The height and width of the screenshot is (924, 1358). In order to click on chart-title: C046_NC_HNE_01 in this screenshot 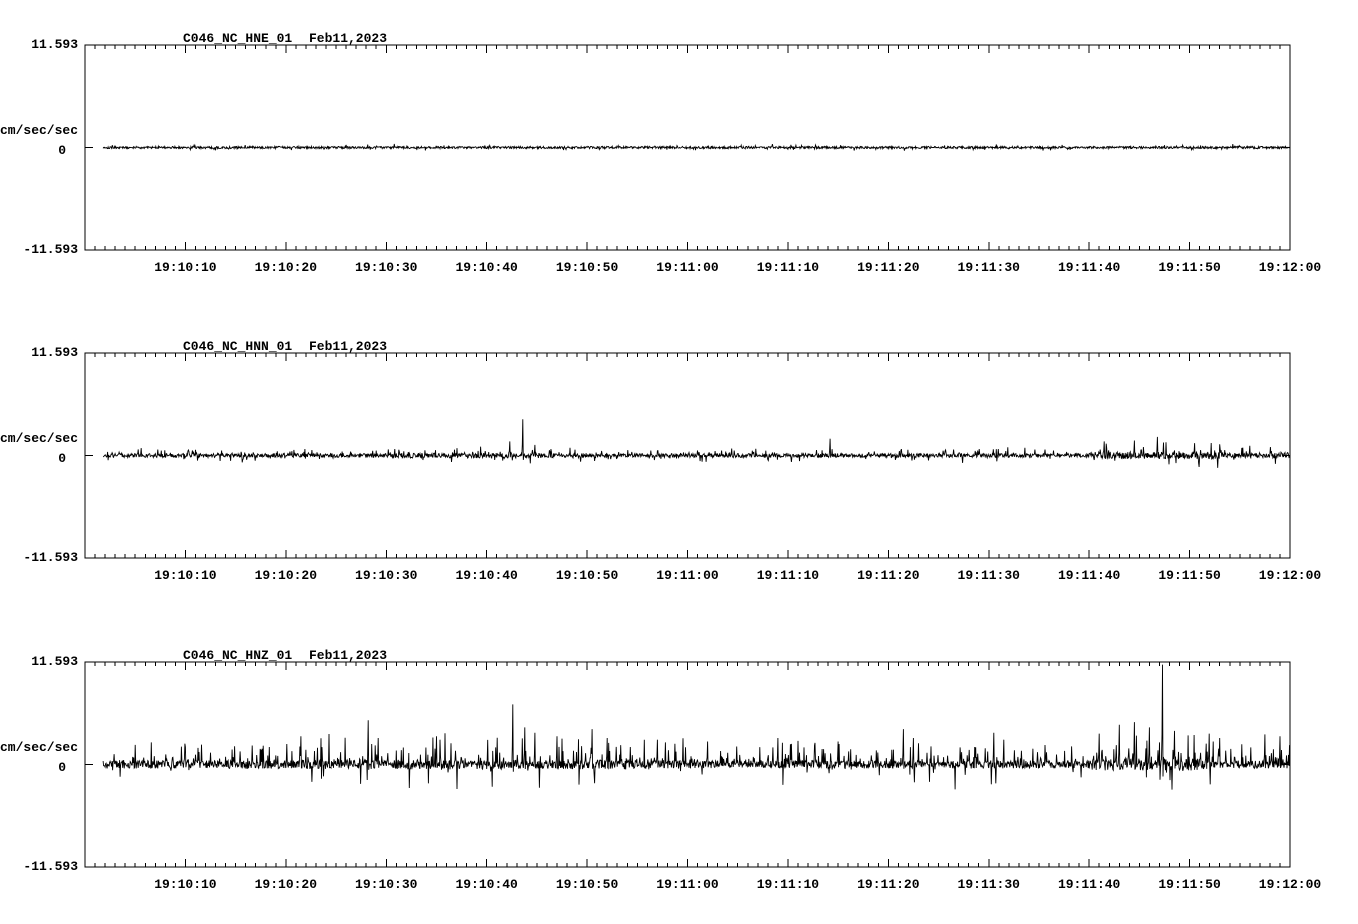, I will do `click(238, 38)`.